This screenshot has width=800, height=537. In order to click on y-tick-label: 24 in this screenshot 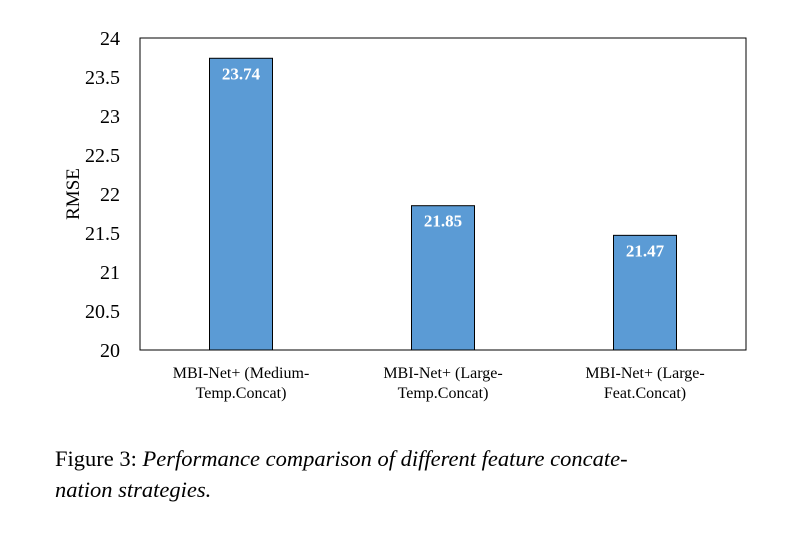, I will do `click(110, 39)`.